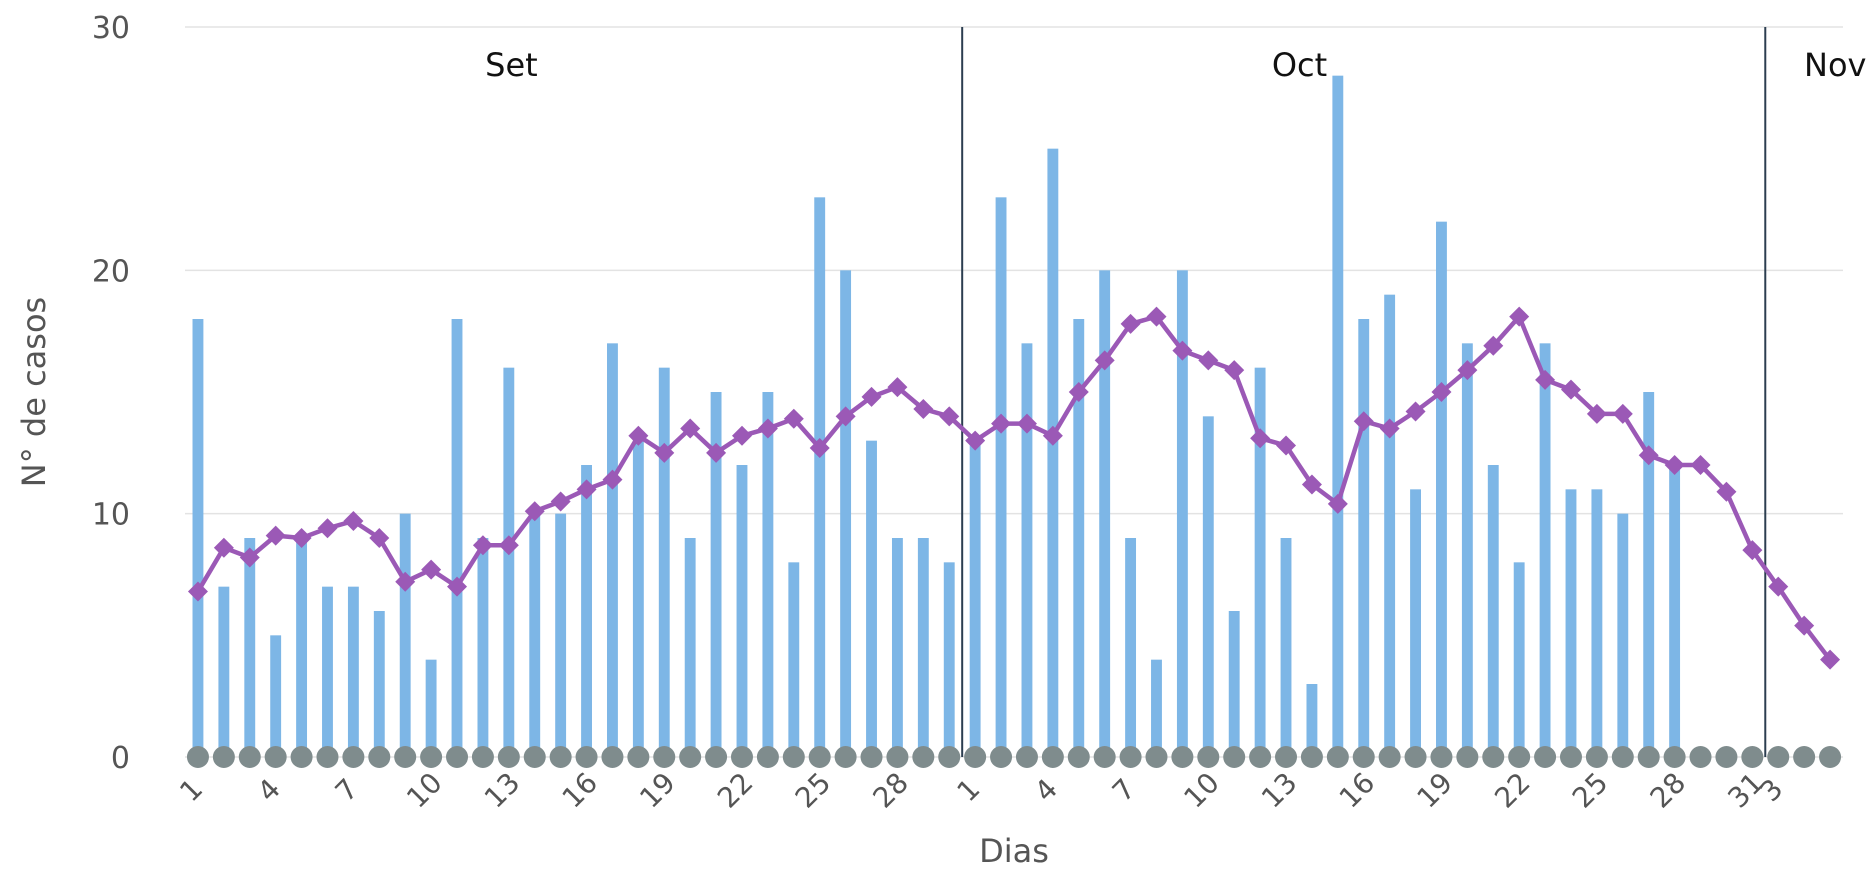  I want to click on month-label: Set, so click(511, 65).